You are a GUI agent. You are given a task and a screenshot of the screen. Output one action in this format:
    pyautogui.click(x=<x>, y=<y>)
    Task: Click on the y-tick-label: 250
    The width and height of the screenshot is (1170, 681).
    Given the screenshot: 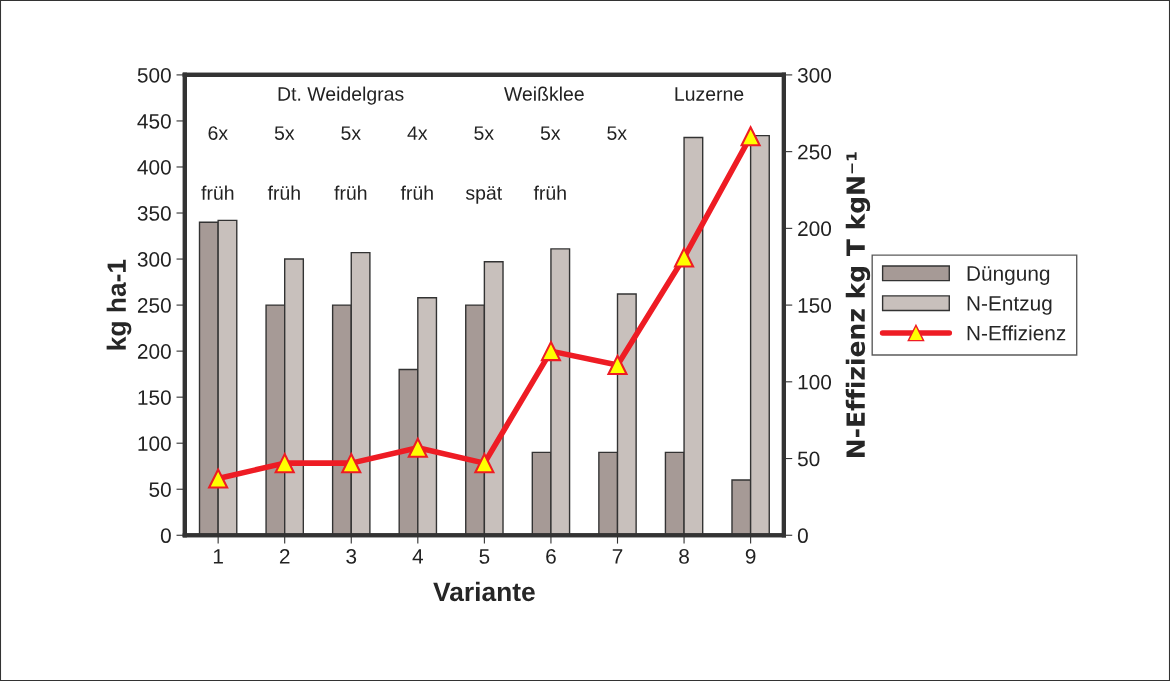 What is the action you would take?
    pyautogui.click(x=154, y=305)
    